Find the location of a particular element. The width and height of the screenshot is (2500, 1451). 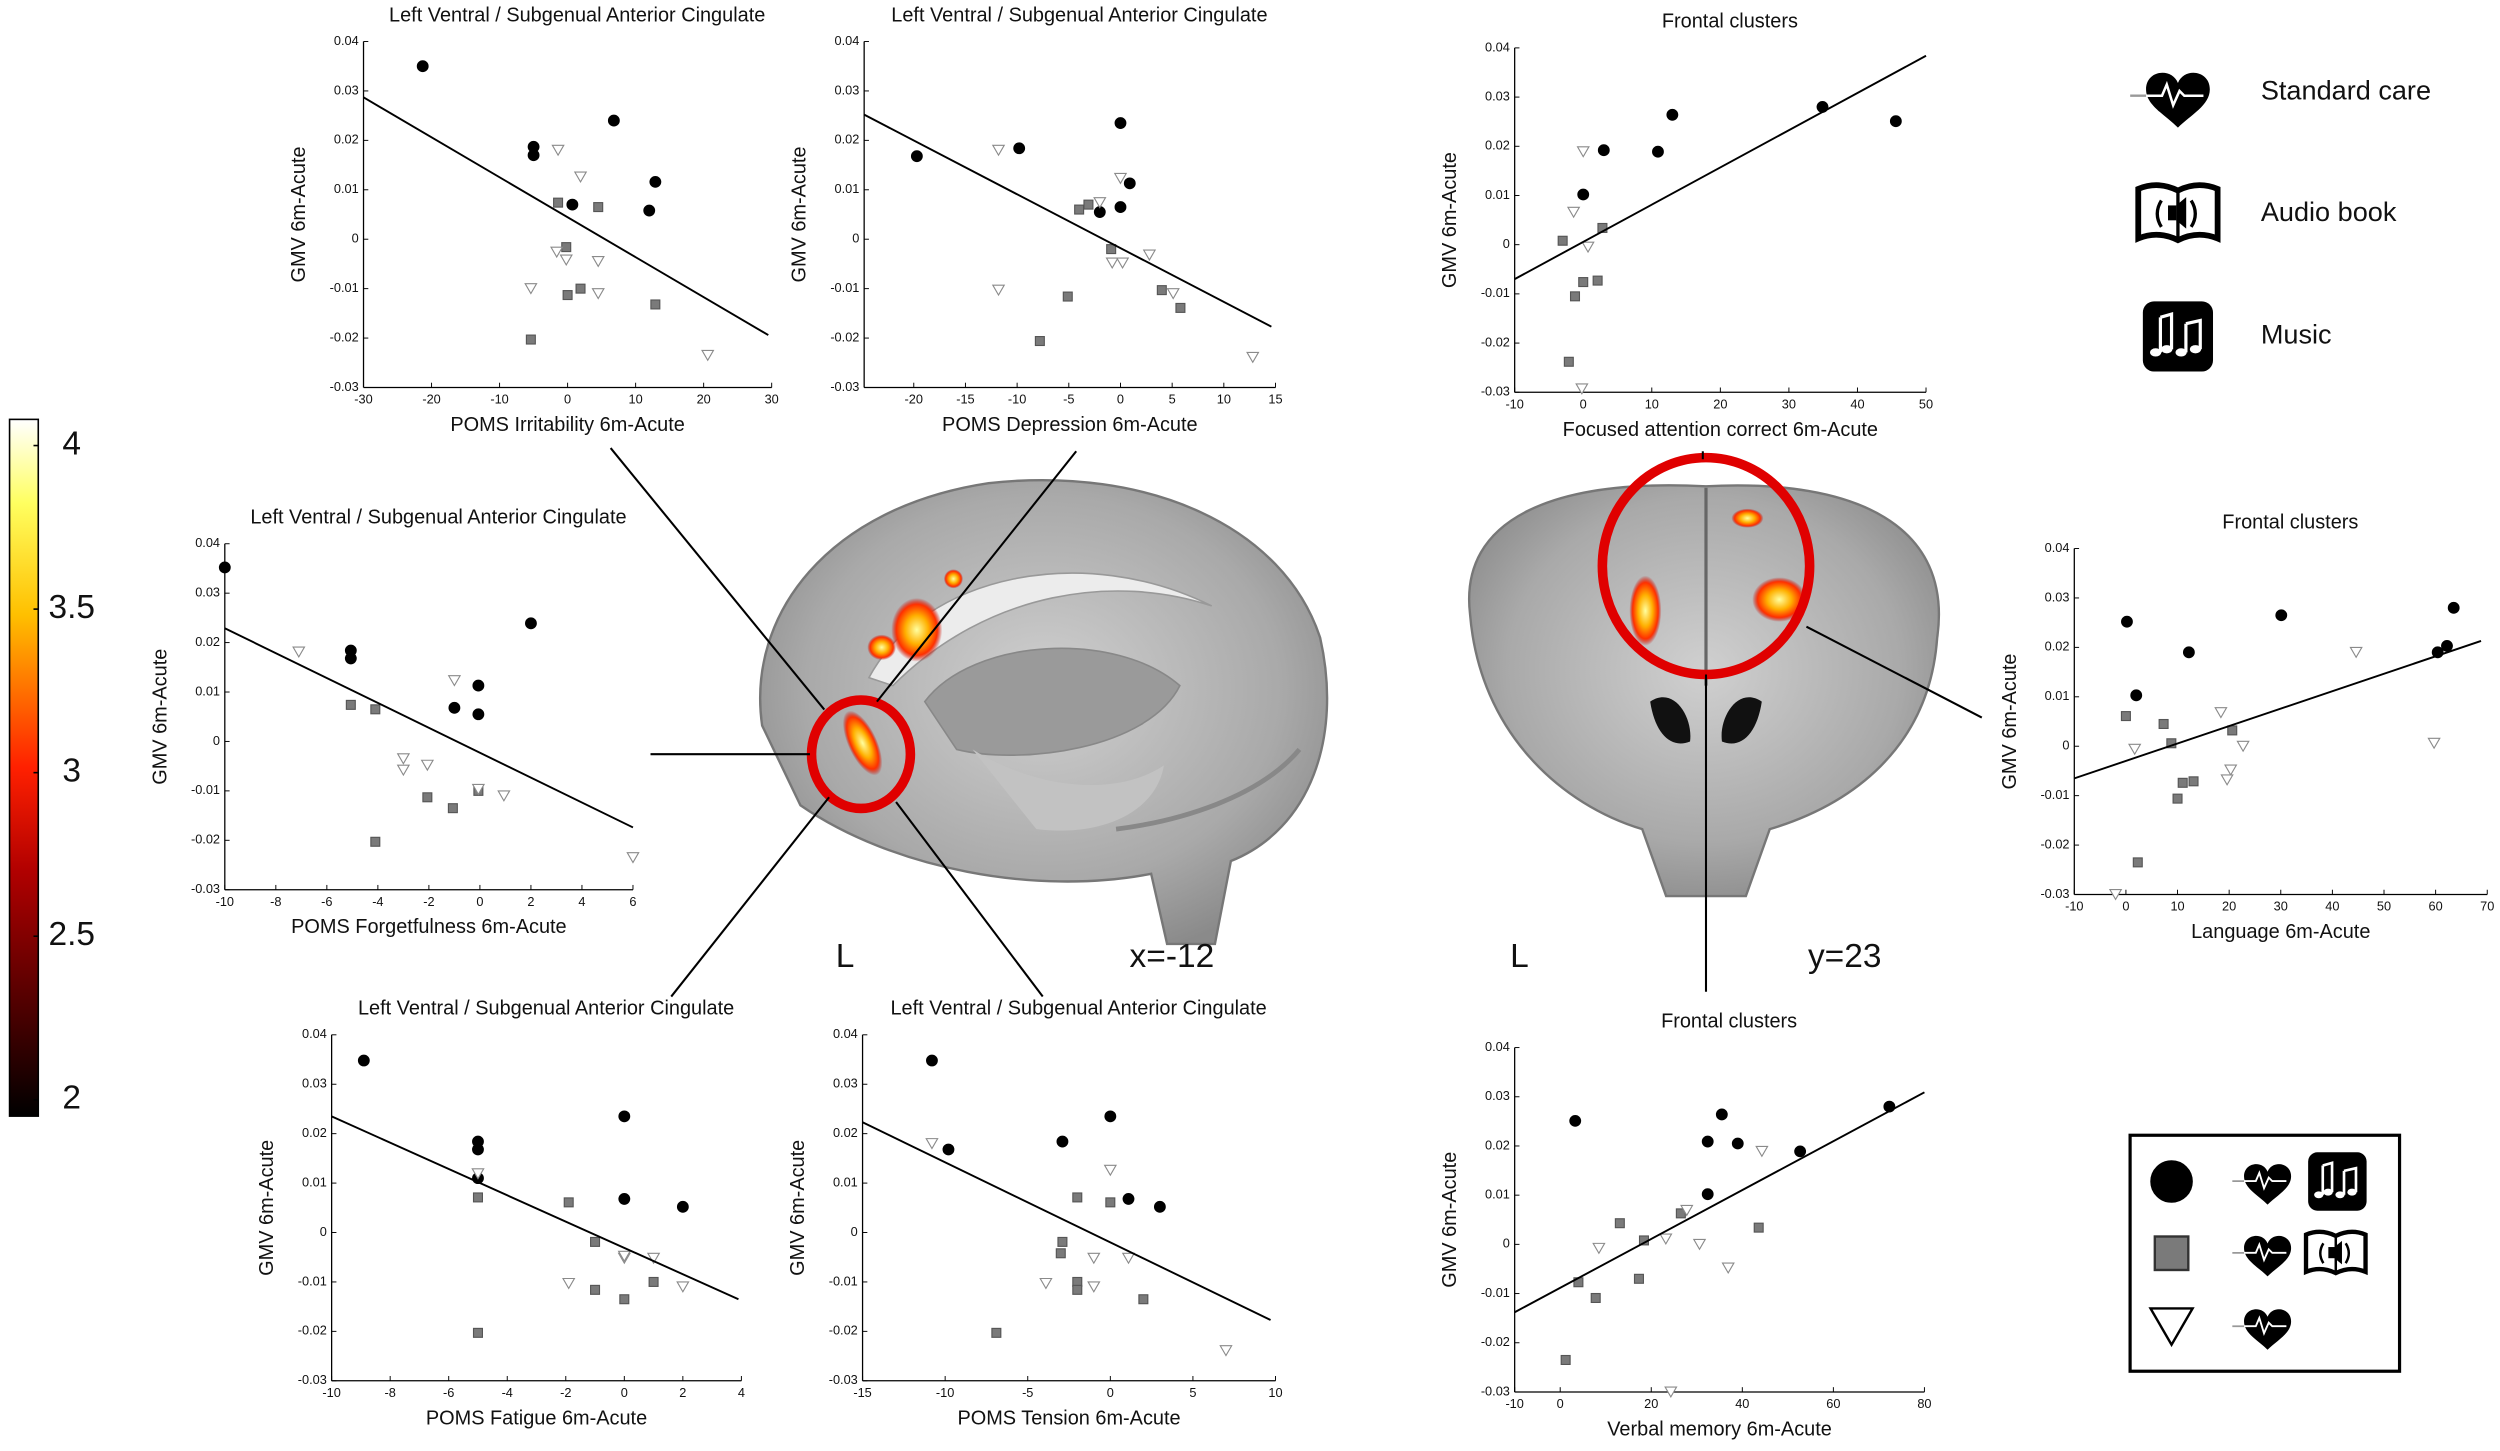

audio-book-icon is located at coordinates (2177, 212).